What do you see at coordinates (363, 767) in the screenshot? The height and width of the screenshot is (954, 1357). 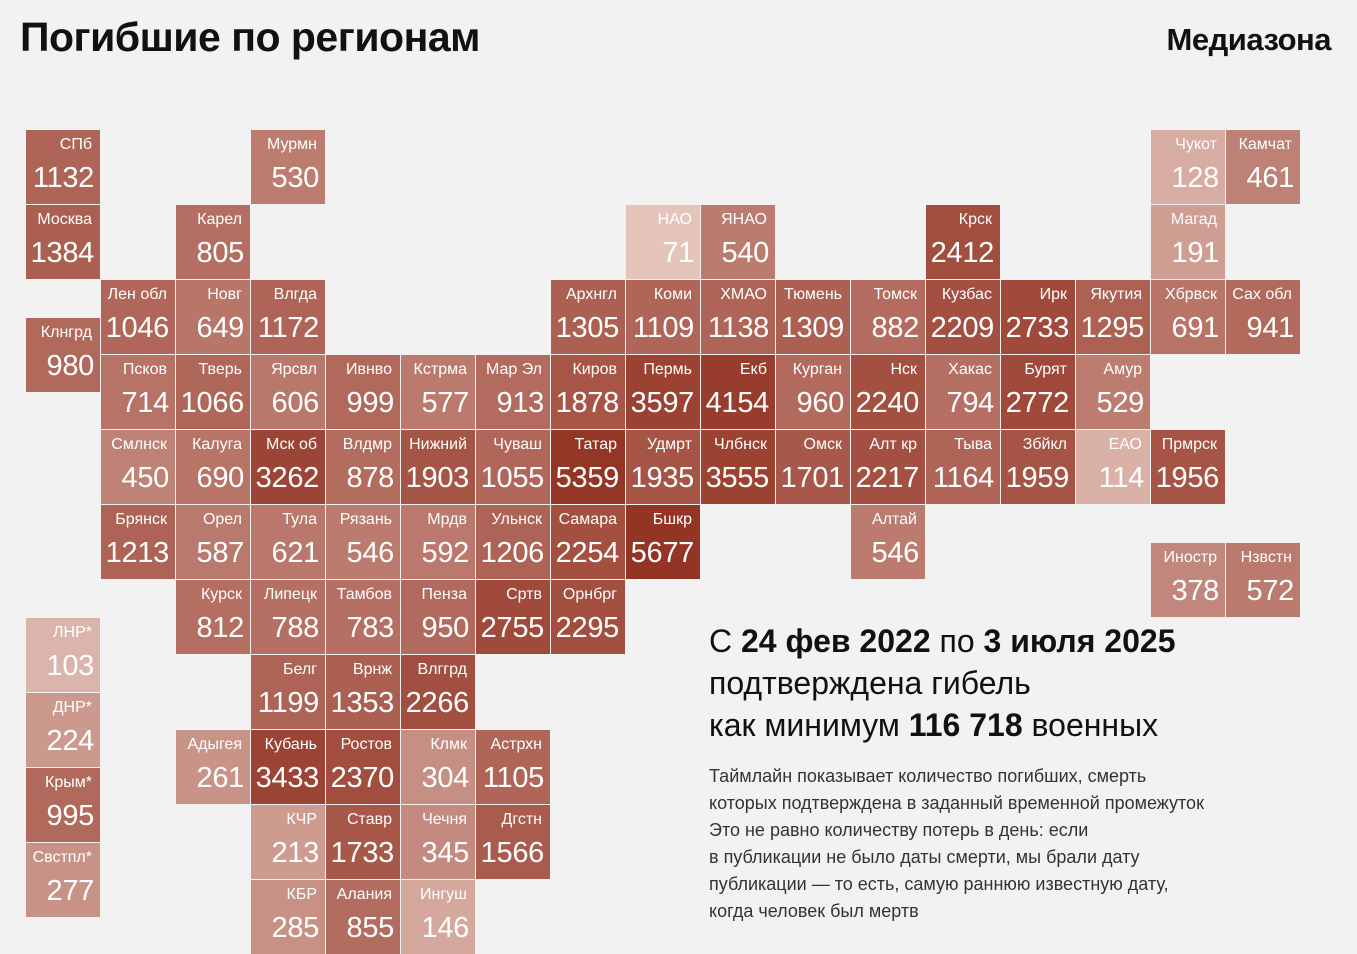 I see `region-tile-rostov: Ростов 2370` at bounding box center [363, 767].